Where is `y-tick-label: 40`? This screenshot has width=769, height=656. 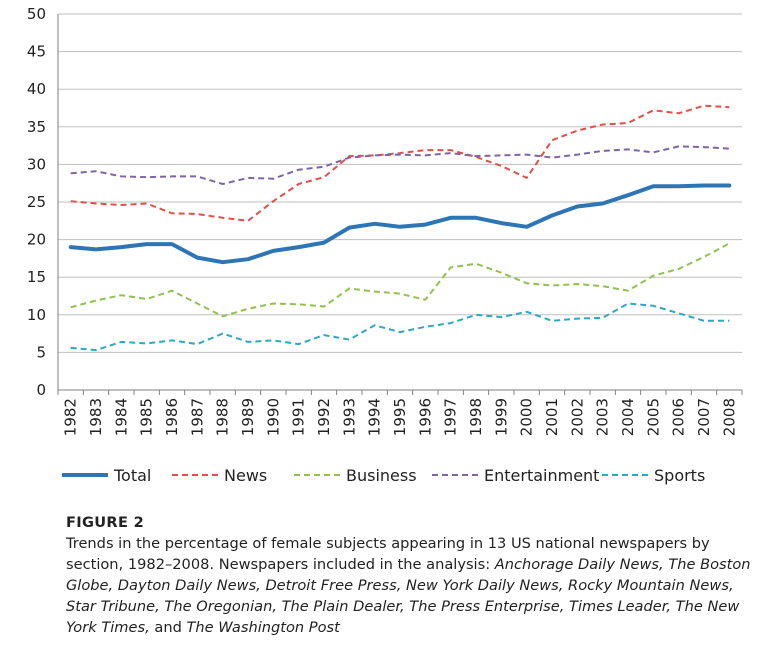 y-tick-label: 40 is located at coordinates (36, 89).